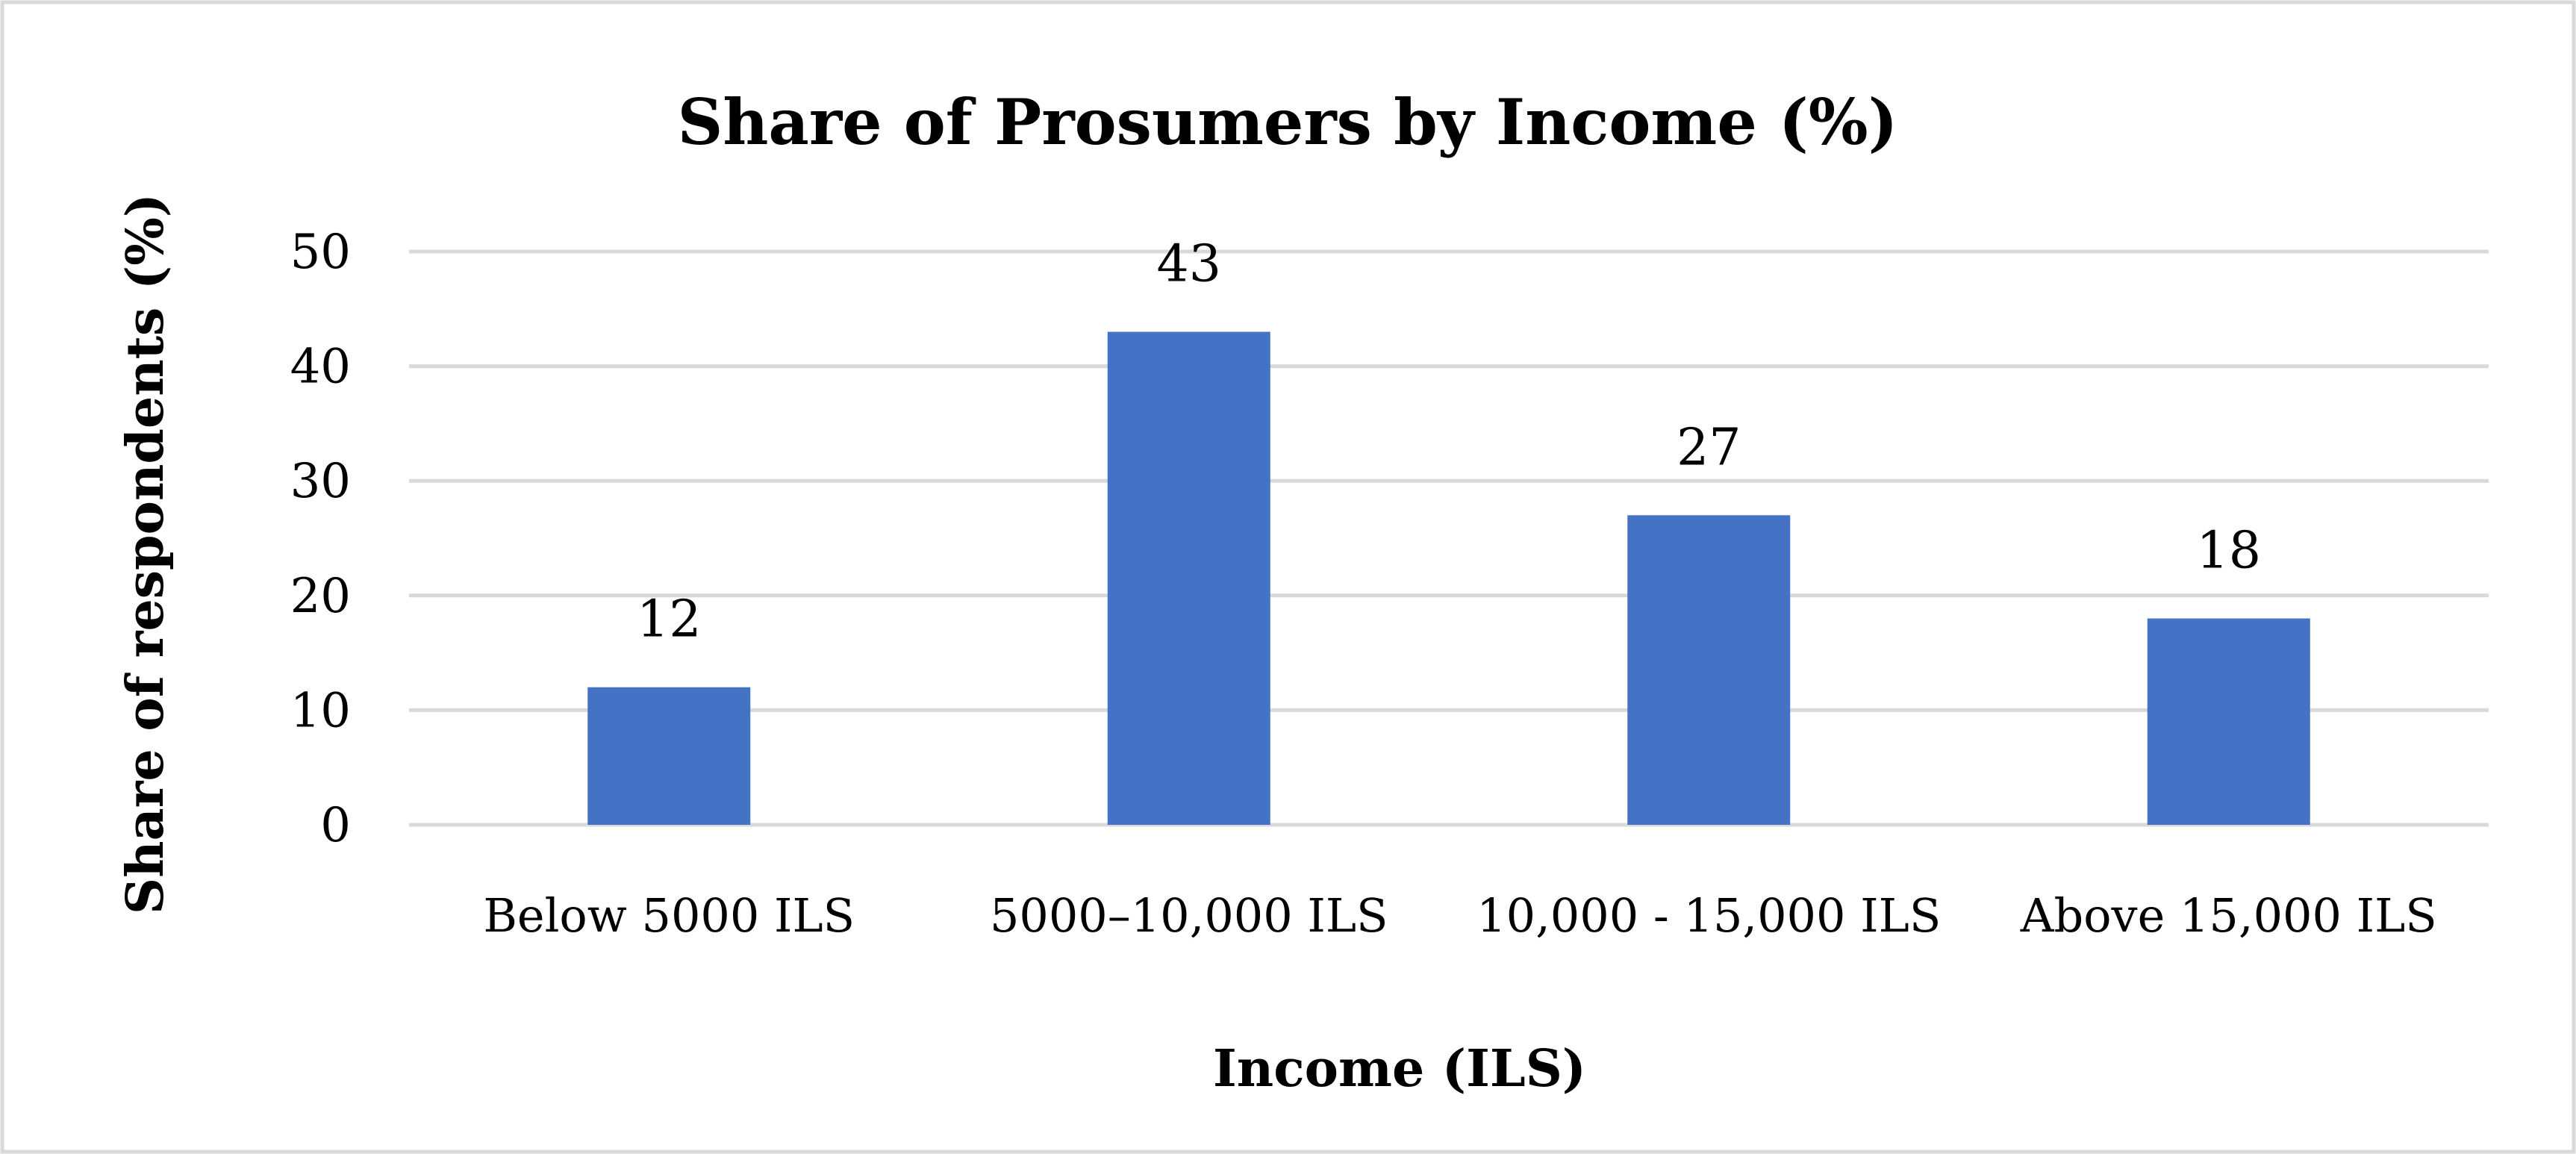 This screenshot has height=1154, width=2576. I want to click on data-label: 43, so click(1188, 264).